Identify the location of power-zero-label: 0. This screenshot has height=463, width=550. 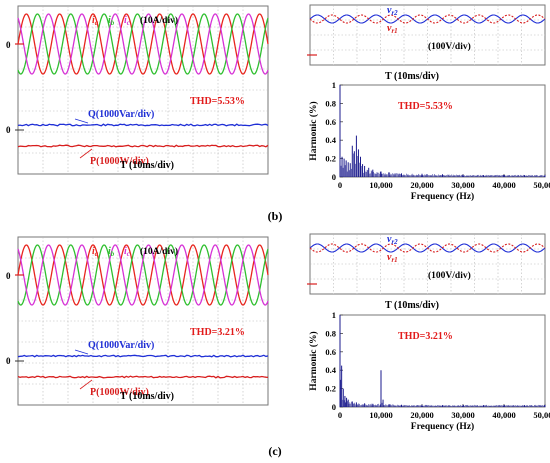
(8, 361).